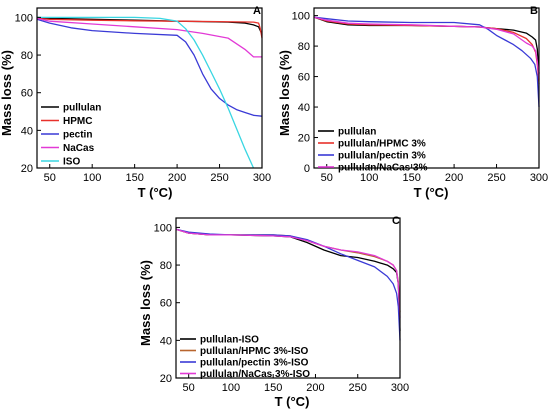  I want to click on panel-b-ytick-label-0: 0, so click(307, 169).